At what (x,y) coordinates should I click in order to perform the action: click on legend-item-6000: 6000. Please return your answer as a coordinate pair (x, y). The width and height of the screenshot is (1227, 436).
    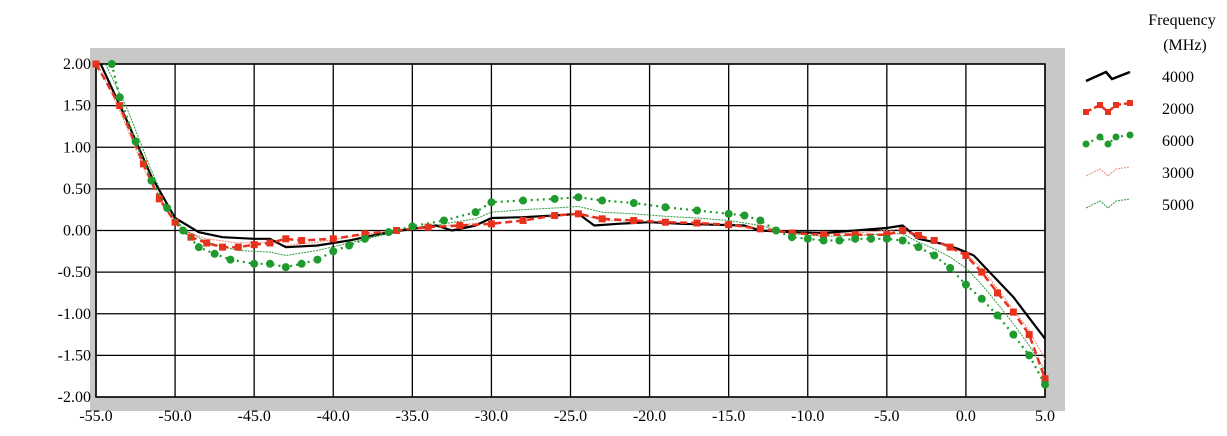
    Looking at the image, I should click on (1138, 140).